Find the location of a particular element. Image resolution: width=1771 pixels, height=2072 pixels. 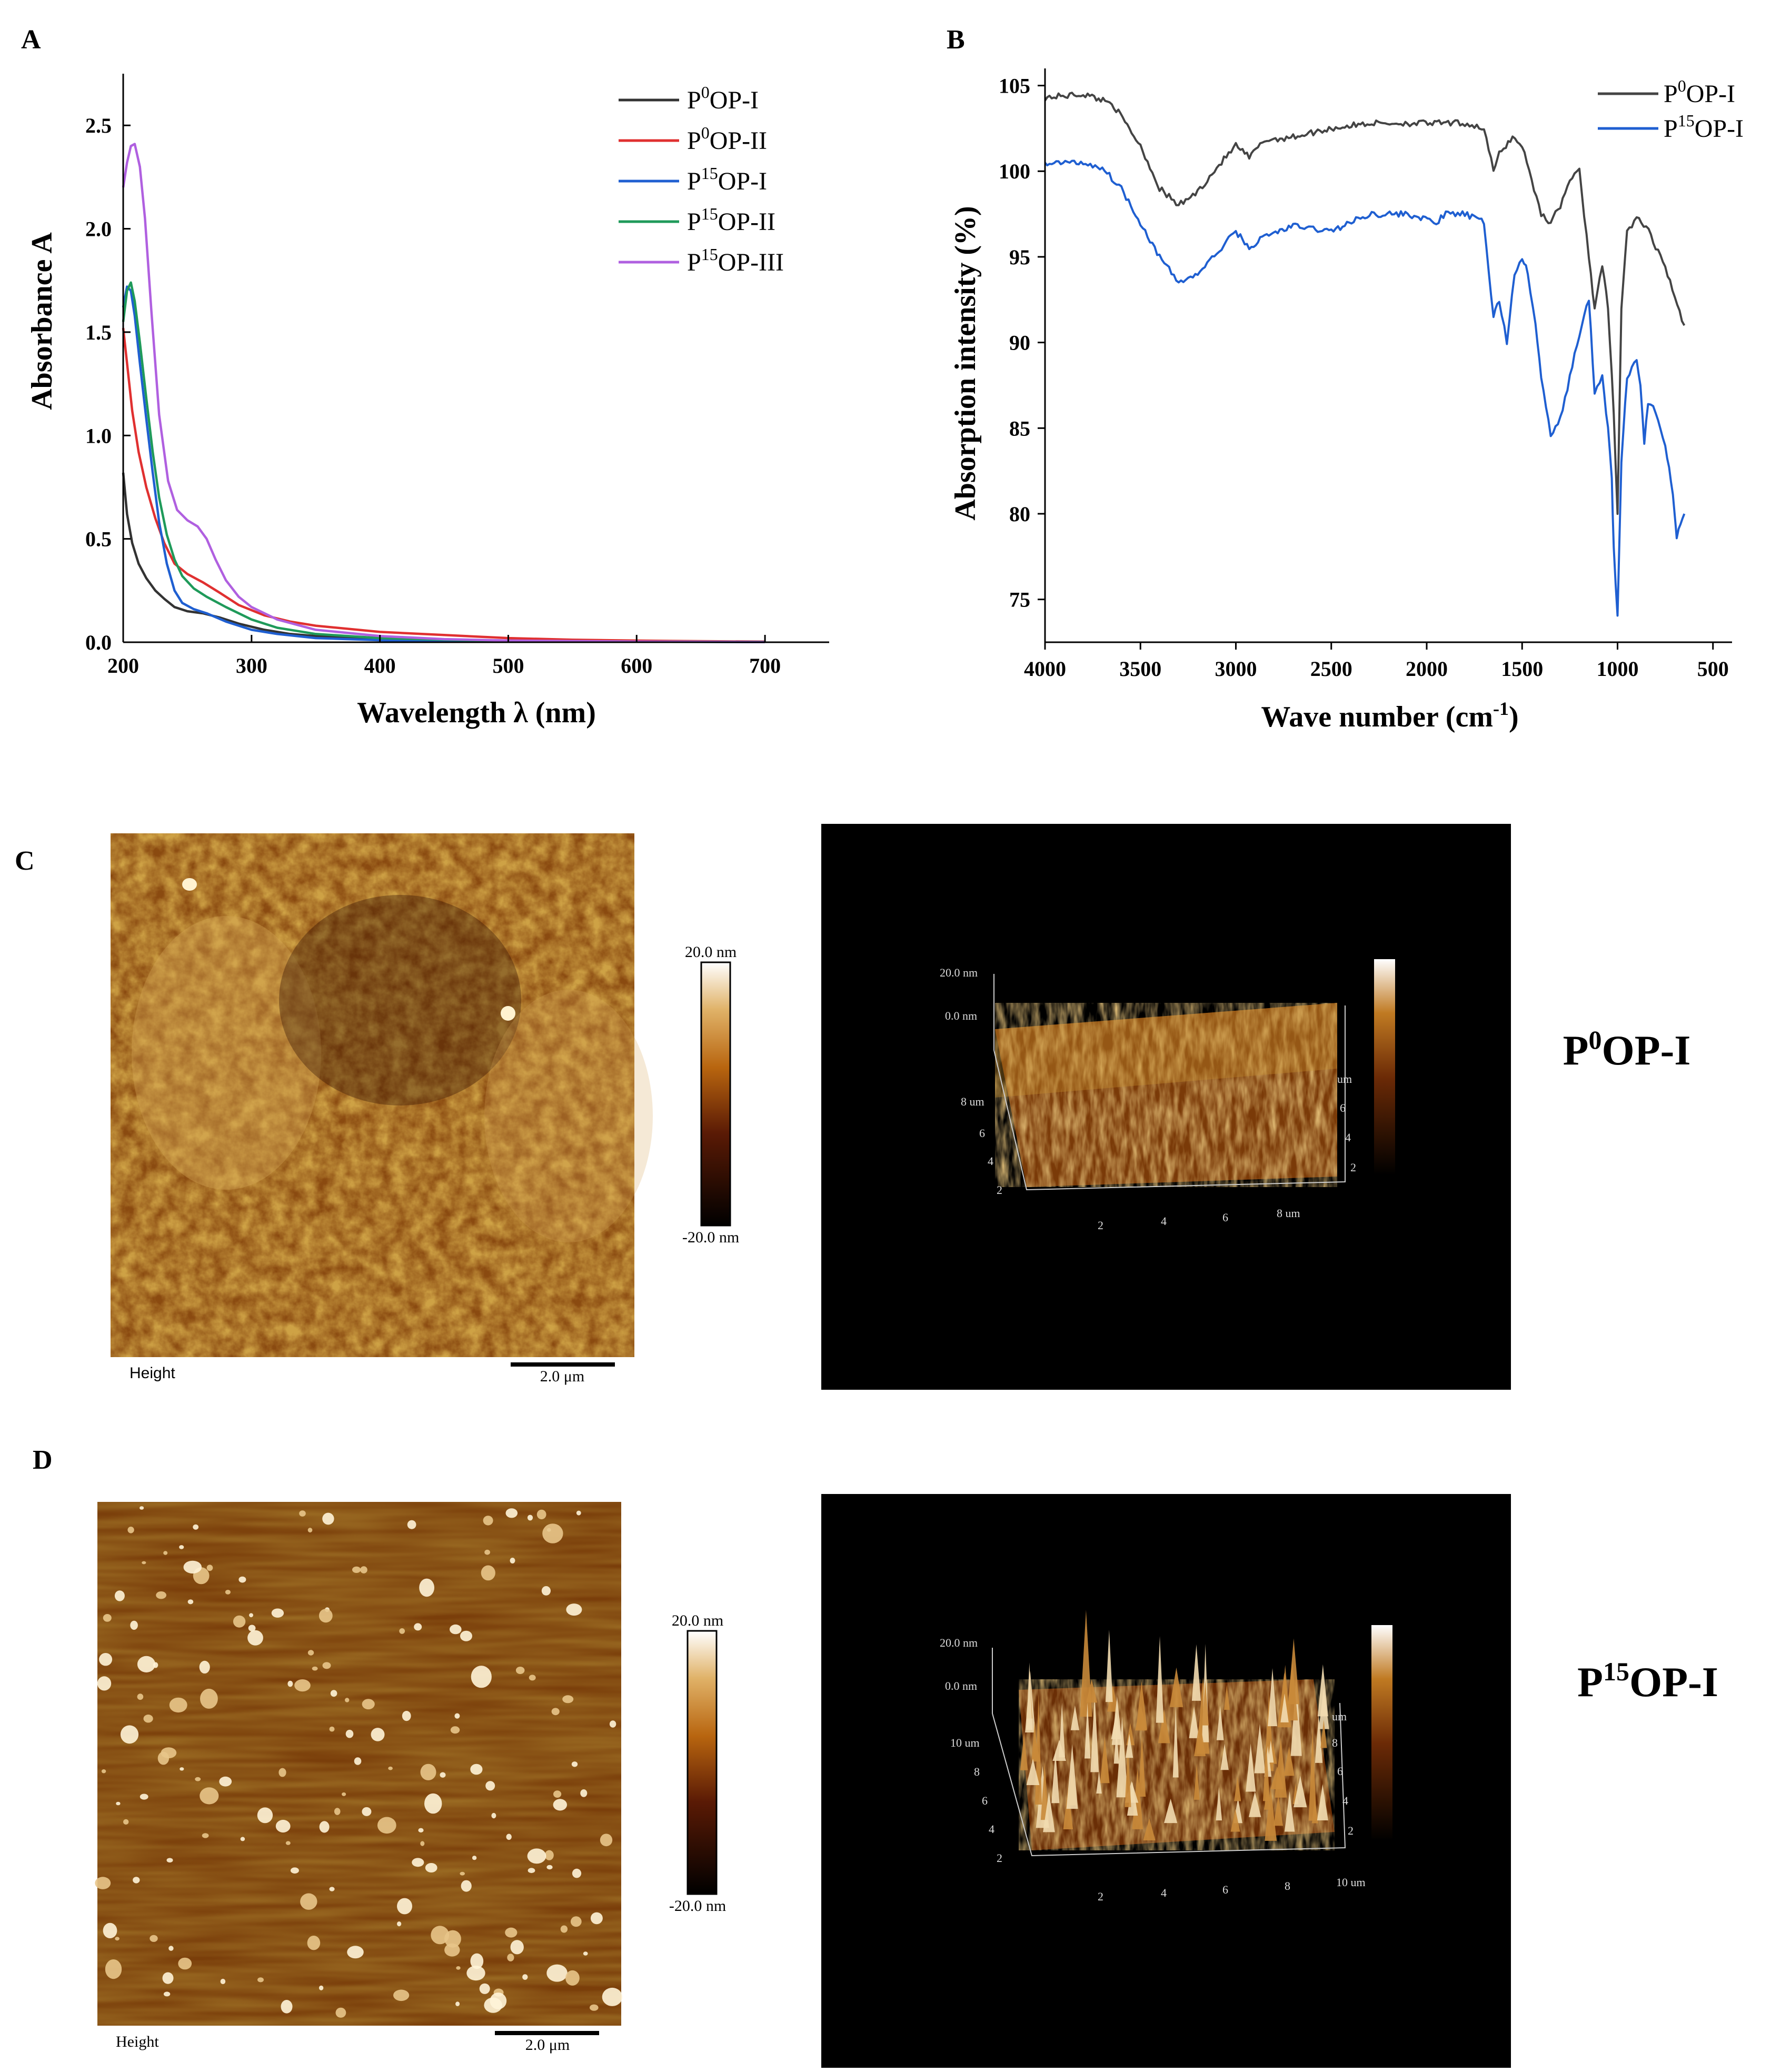

y-tick-label: 75 is located at coordinates (1019, 600).